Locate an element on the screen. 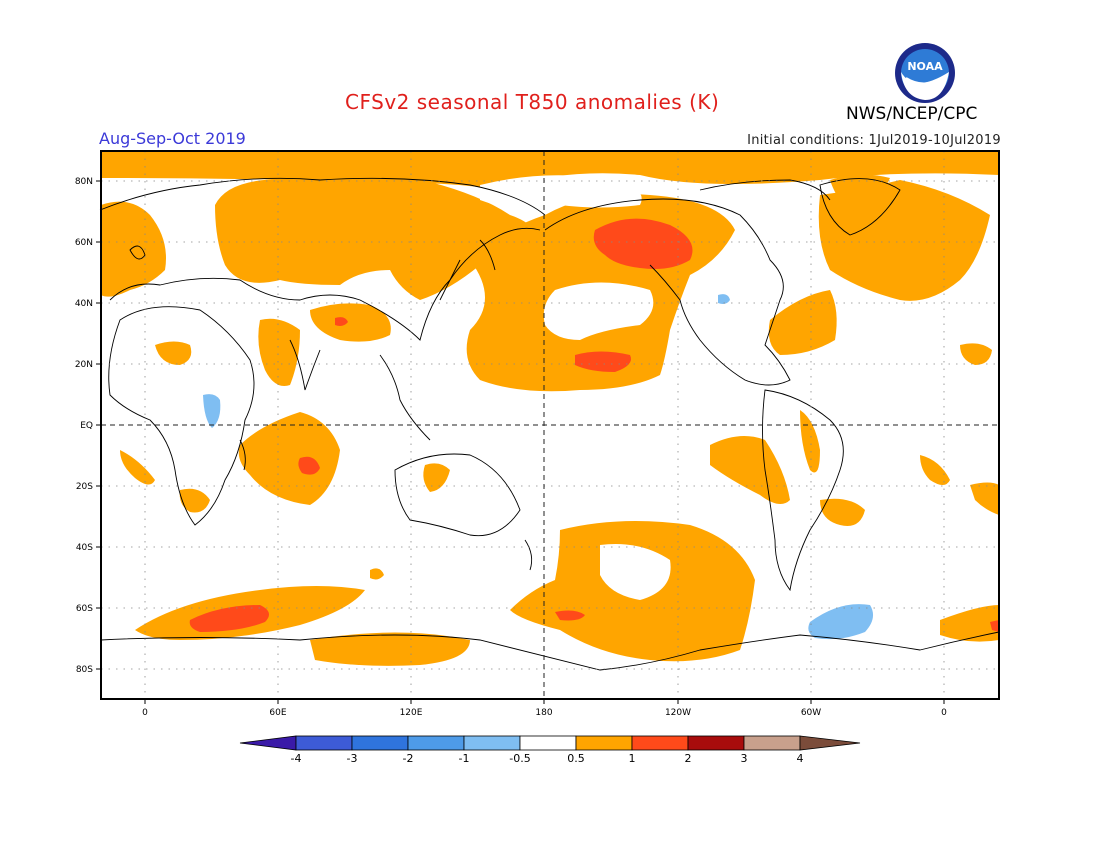 This screenshot has width=1100, height=850. lat-label: 20N is located at coordinates (84, 365).